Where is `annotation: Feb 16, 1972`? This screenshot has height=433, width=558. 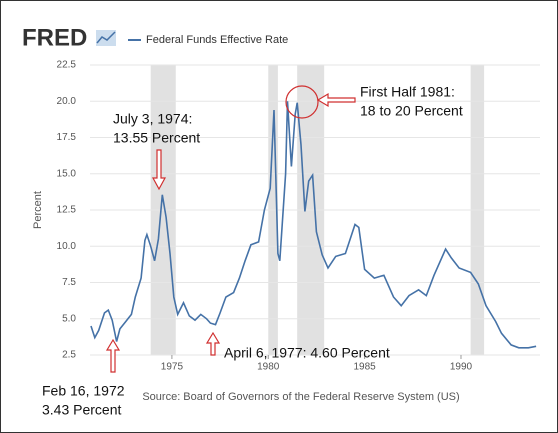 annotation: Feb 16, 1972 is located at coordinates (83, 391).